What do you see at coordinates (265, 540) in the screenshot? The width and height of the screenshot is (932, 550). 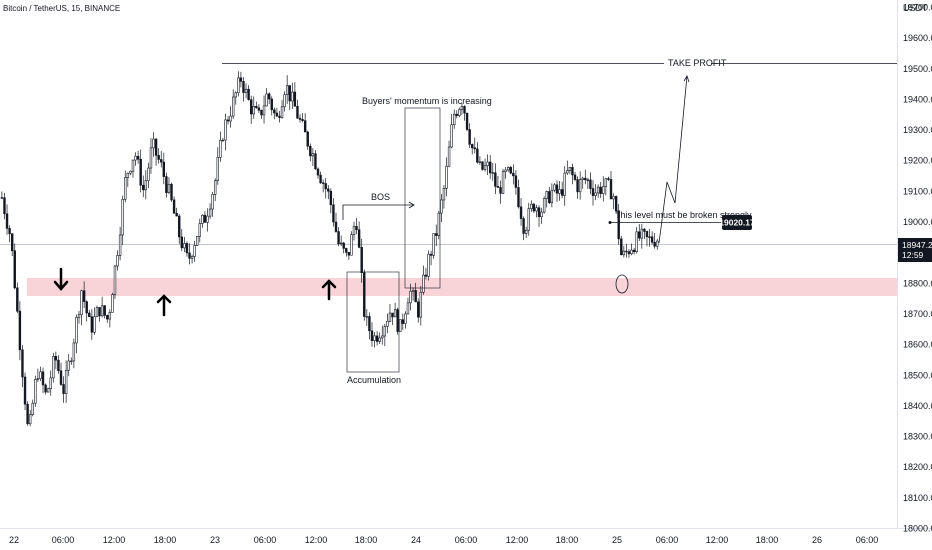 I see `time-tick-label: 06:00` at bounding box center [265, 540].